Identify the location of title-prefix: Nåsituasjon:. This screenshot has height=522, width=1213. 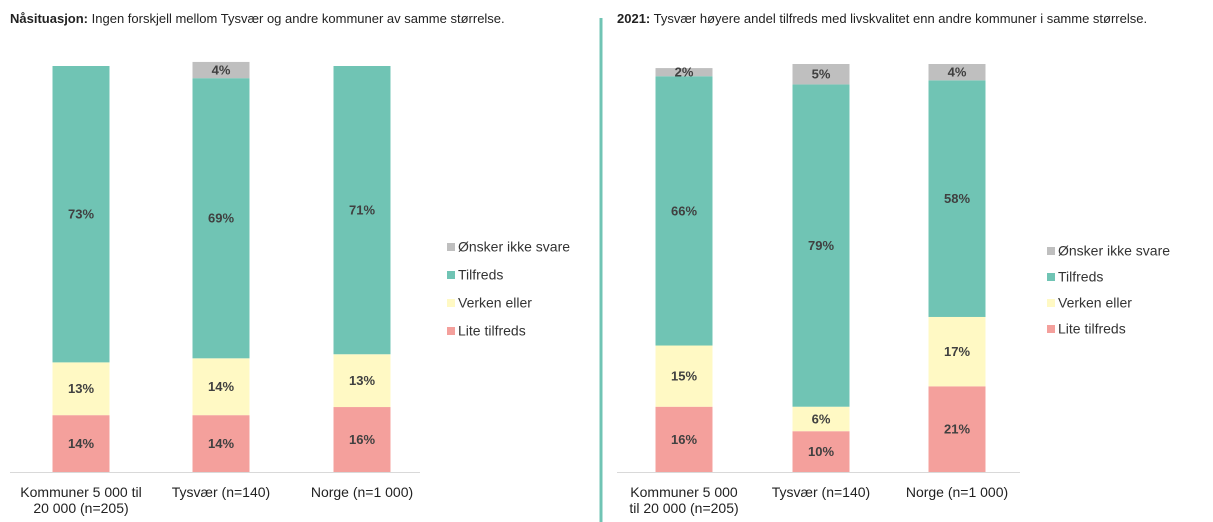
(49, 18).